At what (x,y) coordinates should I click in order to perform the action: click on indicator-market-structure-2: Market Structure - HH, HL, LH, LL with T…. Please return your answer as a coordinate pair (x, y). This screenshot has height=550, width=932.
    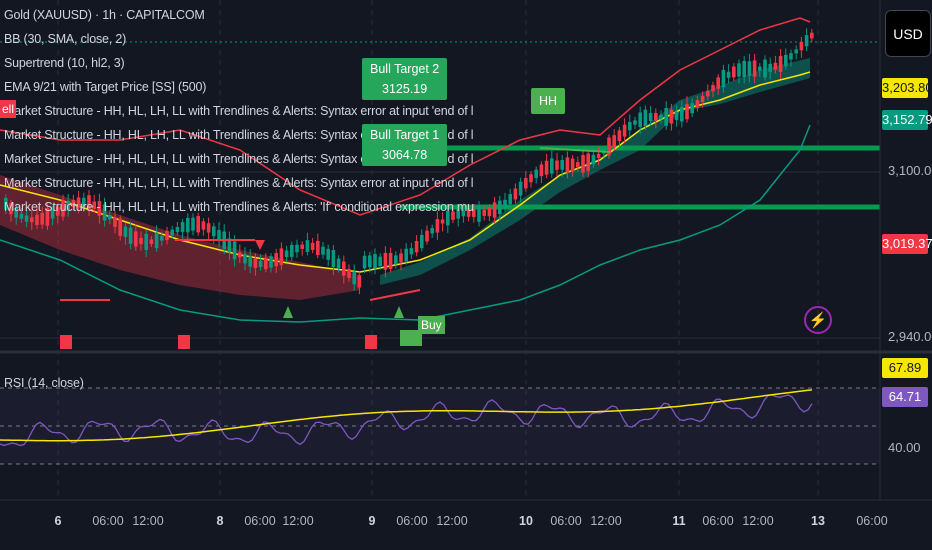
    Looking at the image, I should click on (239, 135).